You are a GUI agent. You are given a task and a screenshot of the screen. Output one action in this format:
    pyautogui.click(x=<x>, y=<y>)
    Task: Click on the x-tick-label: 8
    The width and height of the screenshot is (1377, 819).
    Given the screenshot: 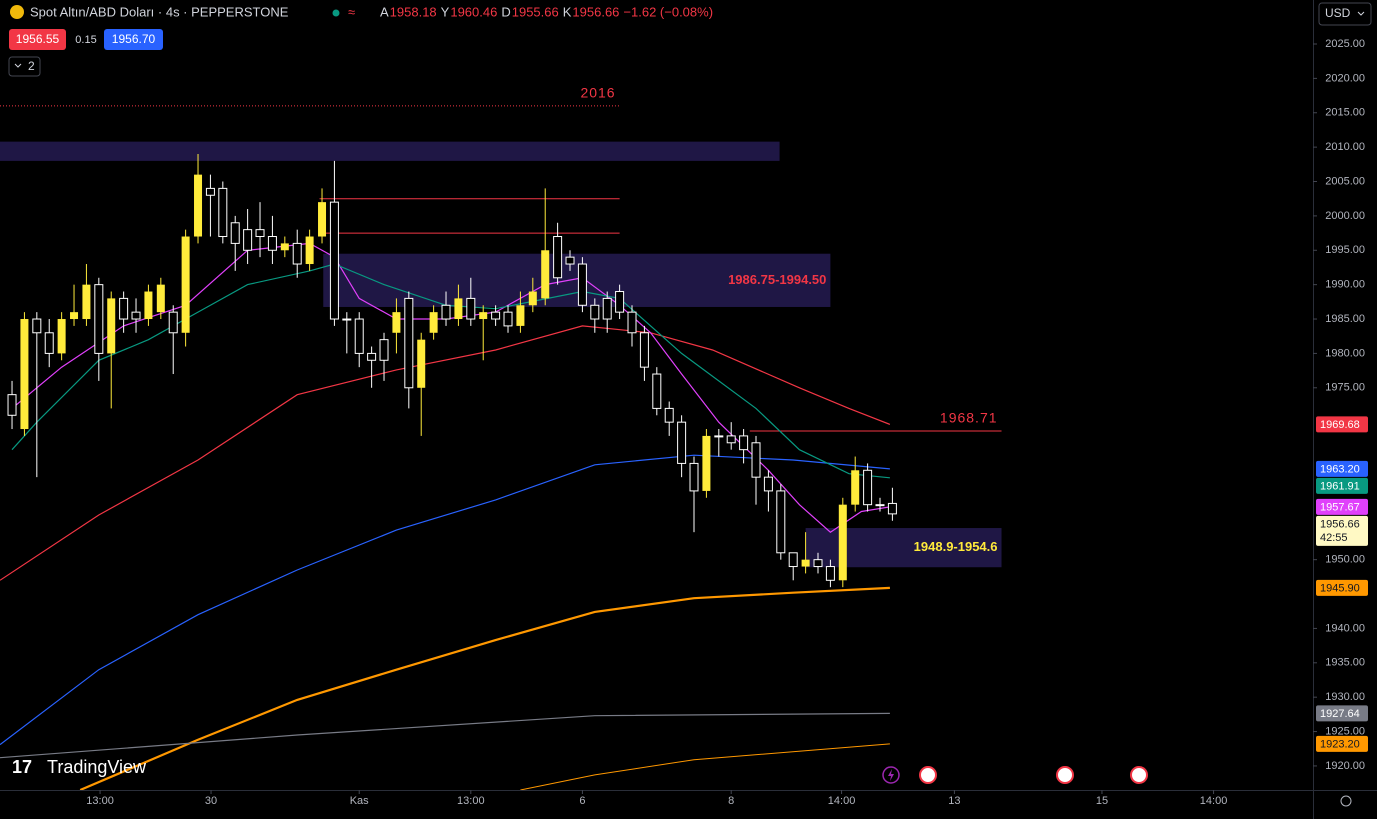 What is the action you would take?
    pyautogui.click(x=731, y=801)
    